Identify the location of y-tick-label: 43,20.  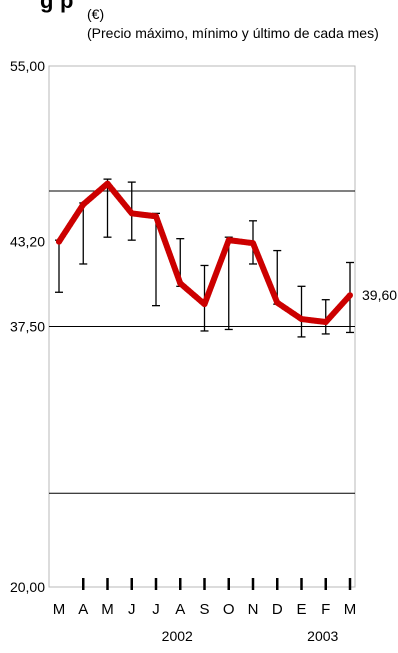
(27, 242).